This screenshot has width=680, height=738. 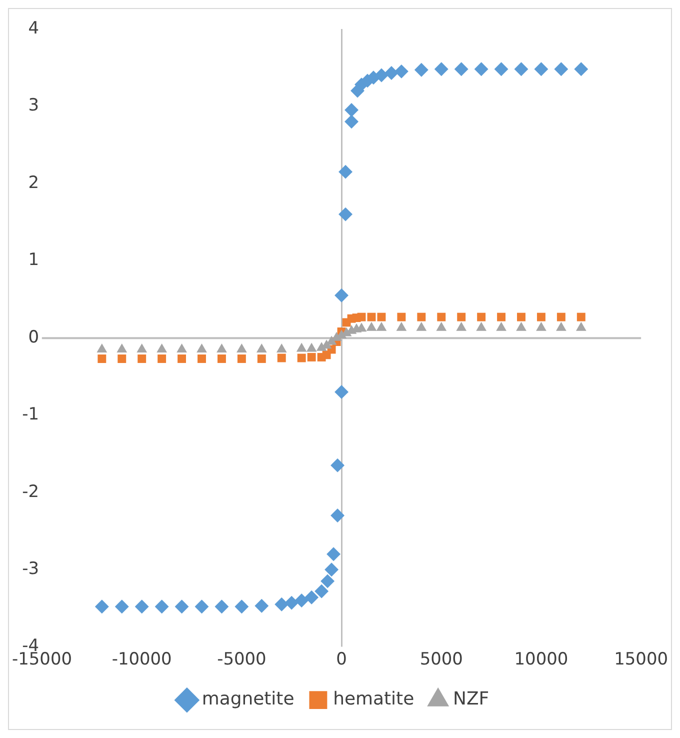 What do you see at coordinates (34, 182) in the screenshot?
I see `y-tick-label: 2` at bounding box center [34, 182].